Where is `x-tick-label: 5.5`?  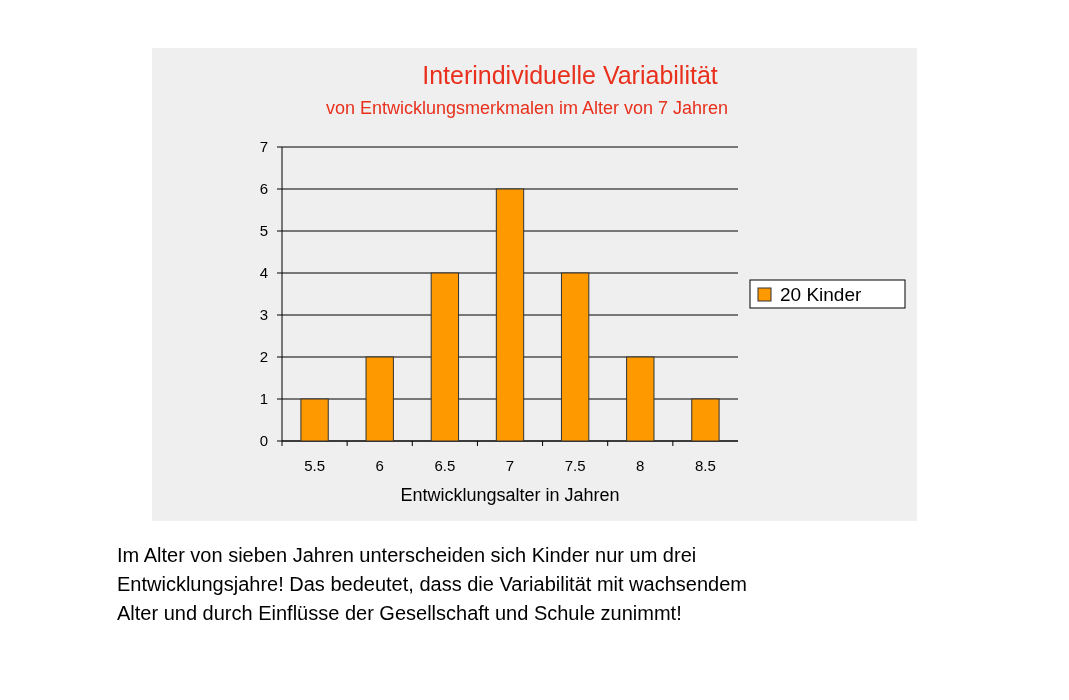 x-tick-label: 5.5 is located at coordinates (314, 465).